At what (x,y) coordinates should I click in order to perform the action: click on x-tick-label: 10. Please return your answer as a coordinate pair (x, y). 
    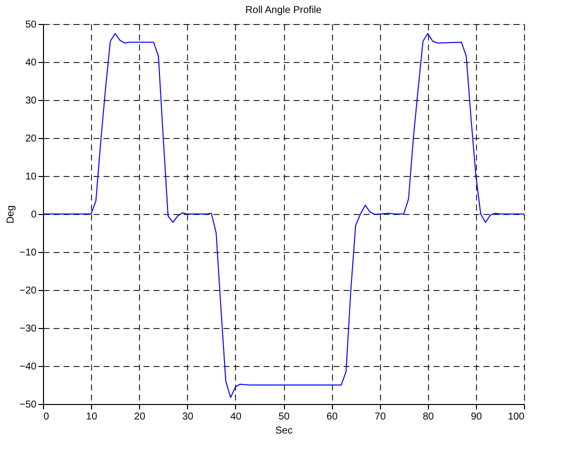
    Looking at the image, I should click on (92, 417).